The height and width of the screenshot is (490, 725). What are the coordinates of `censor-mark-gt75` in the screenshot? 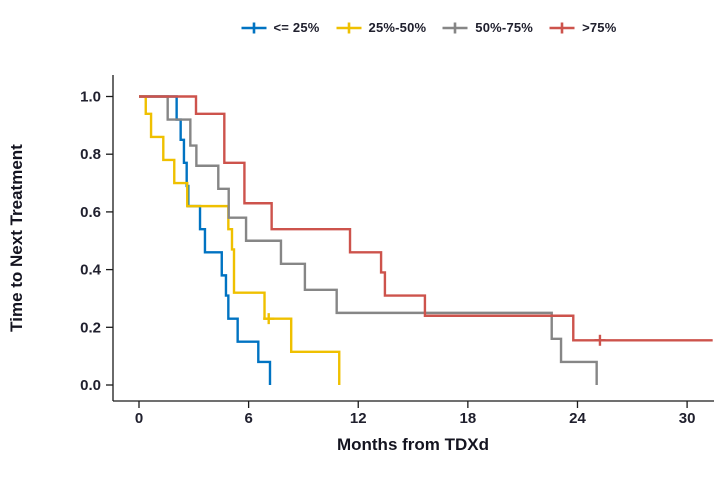 It's located at (600, 340).